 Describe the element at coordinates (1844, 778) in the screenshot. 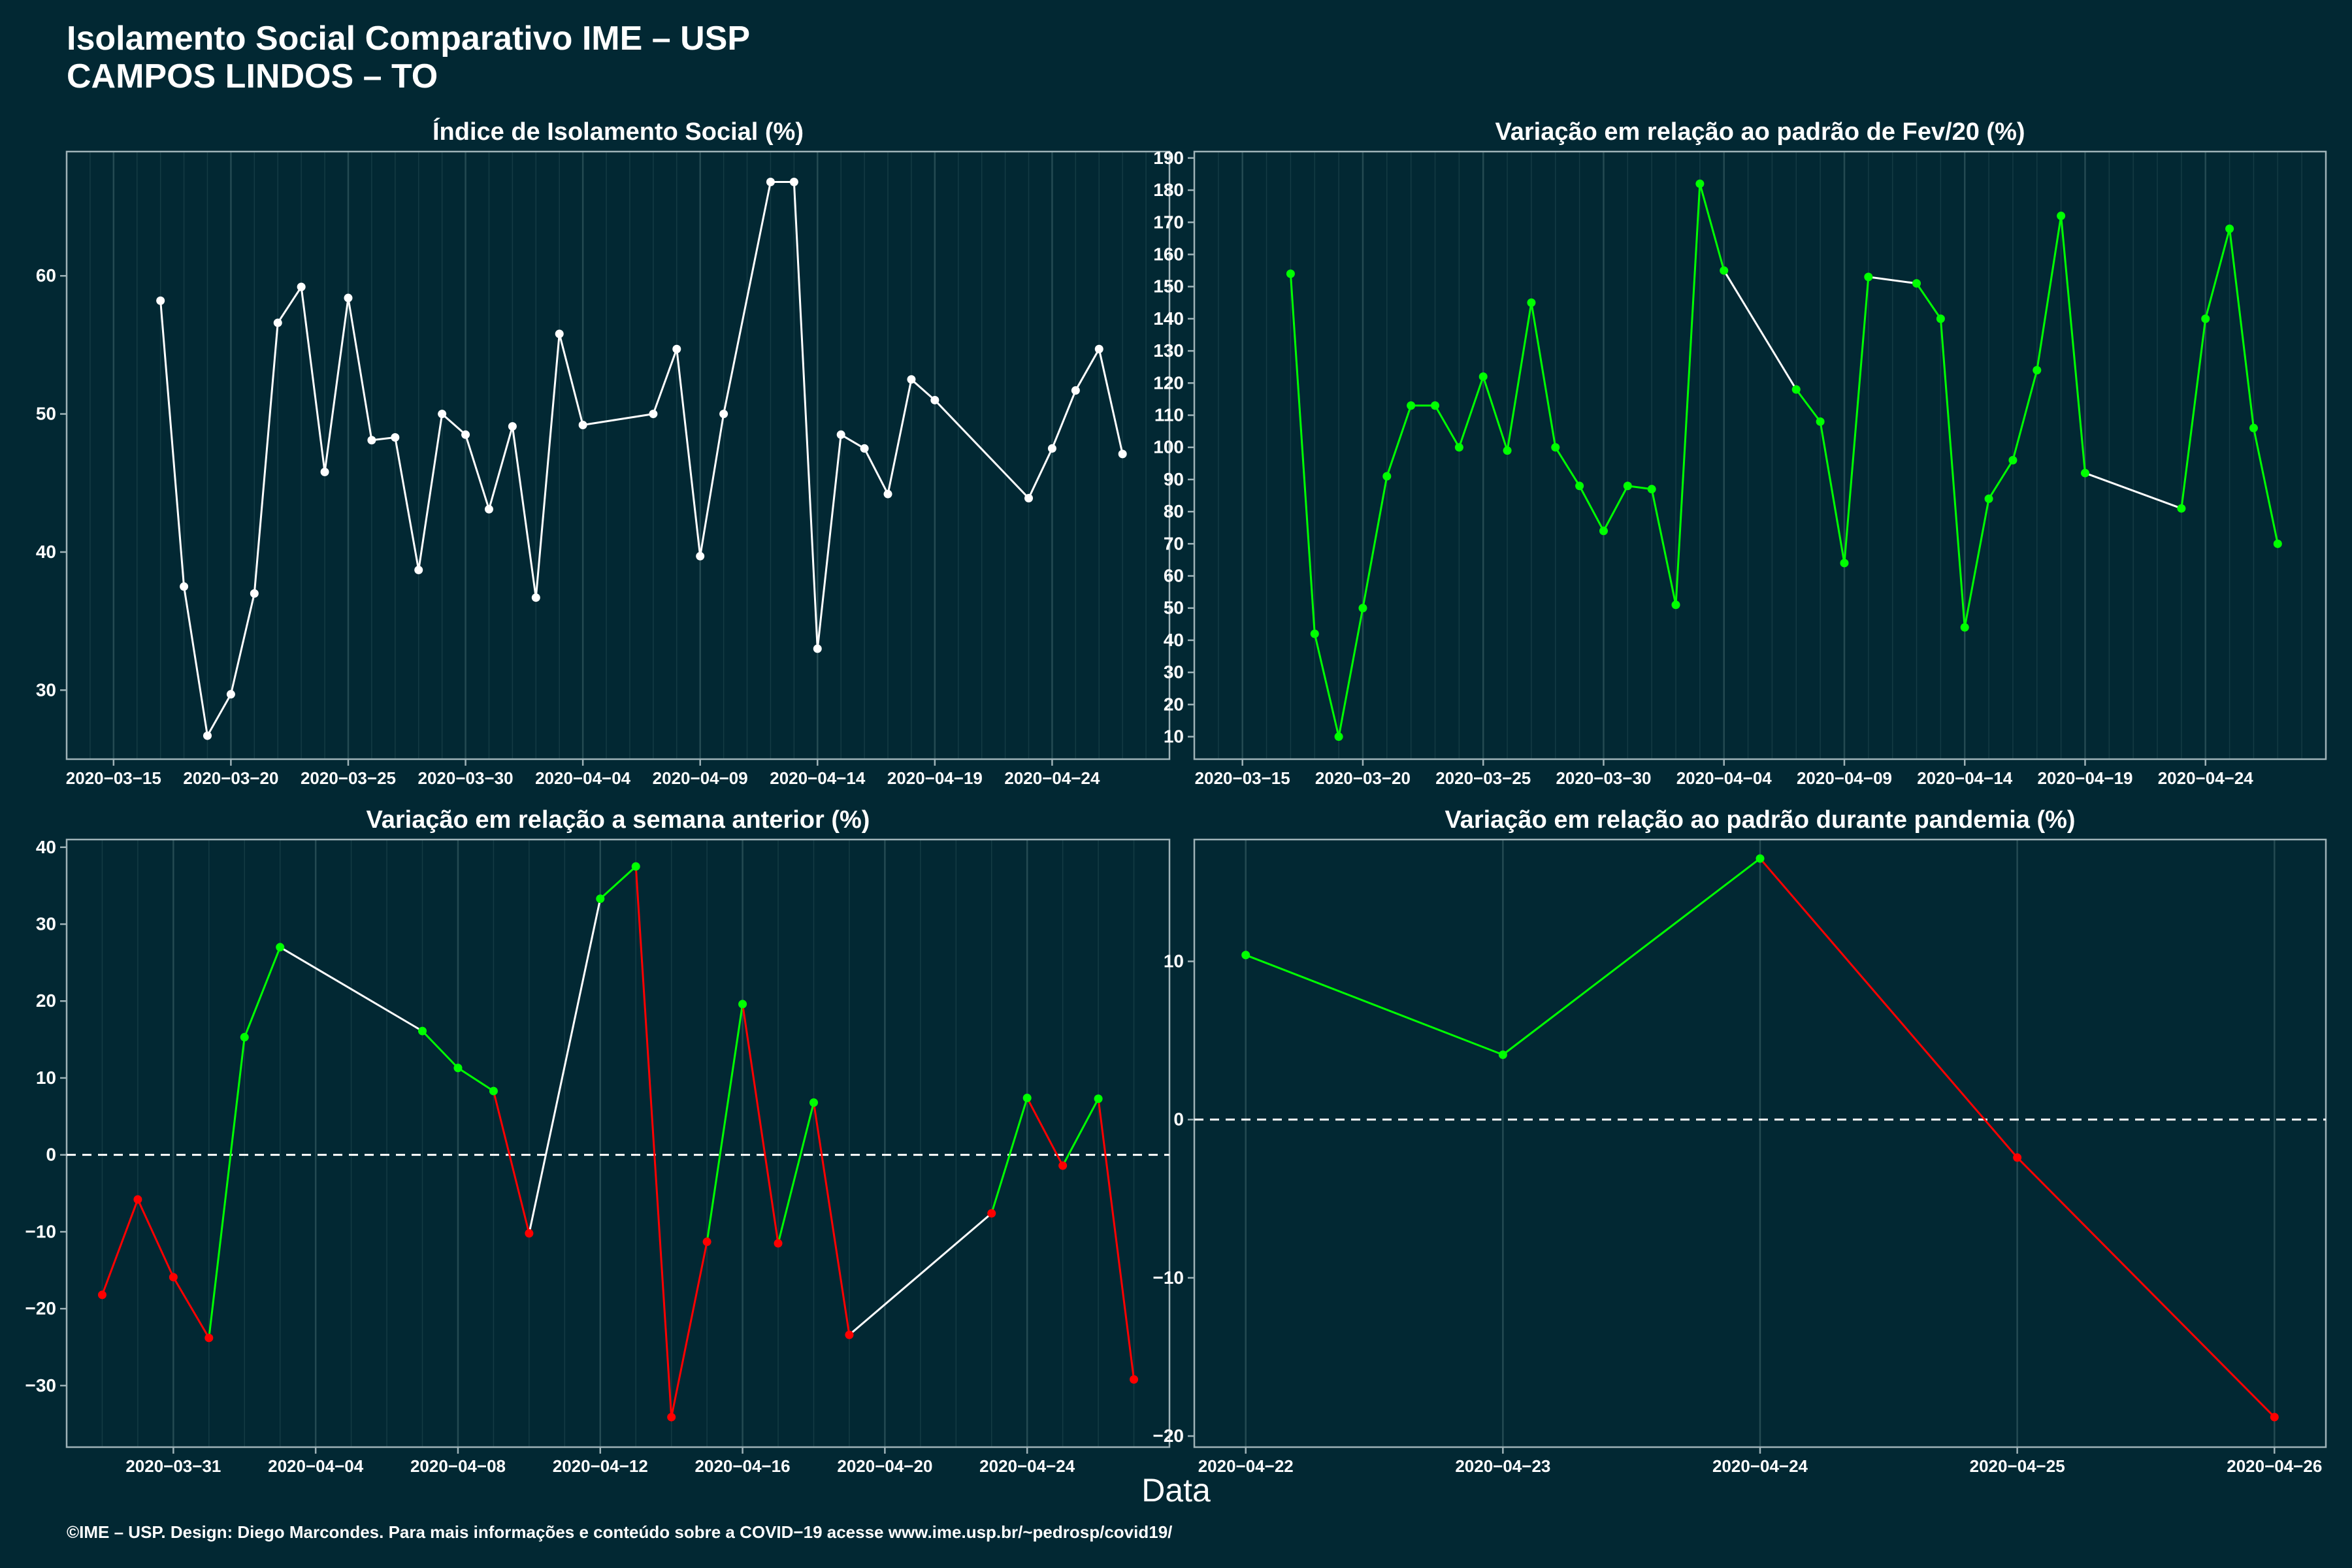

I see `x-tick-label: 2020−04−09` at that location.